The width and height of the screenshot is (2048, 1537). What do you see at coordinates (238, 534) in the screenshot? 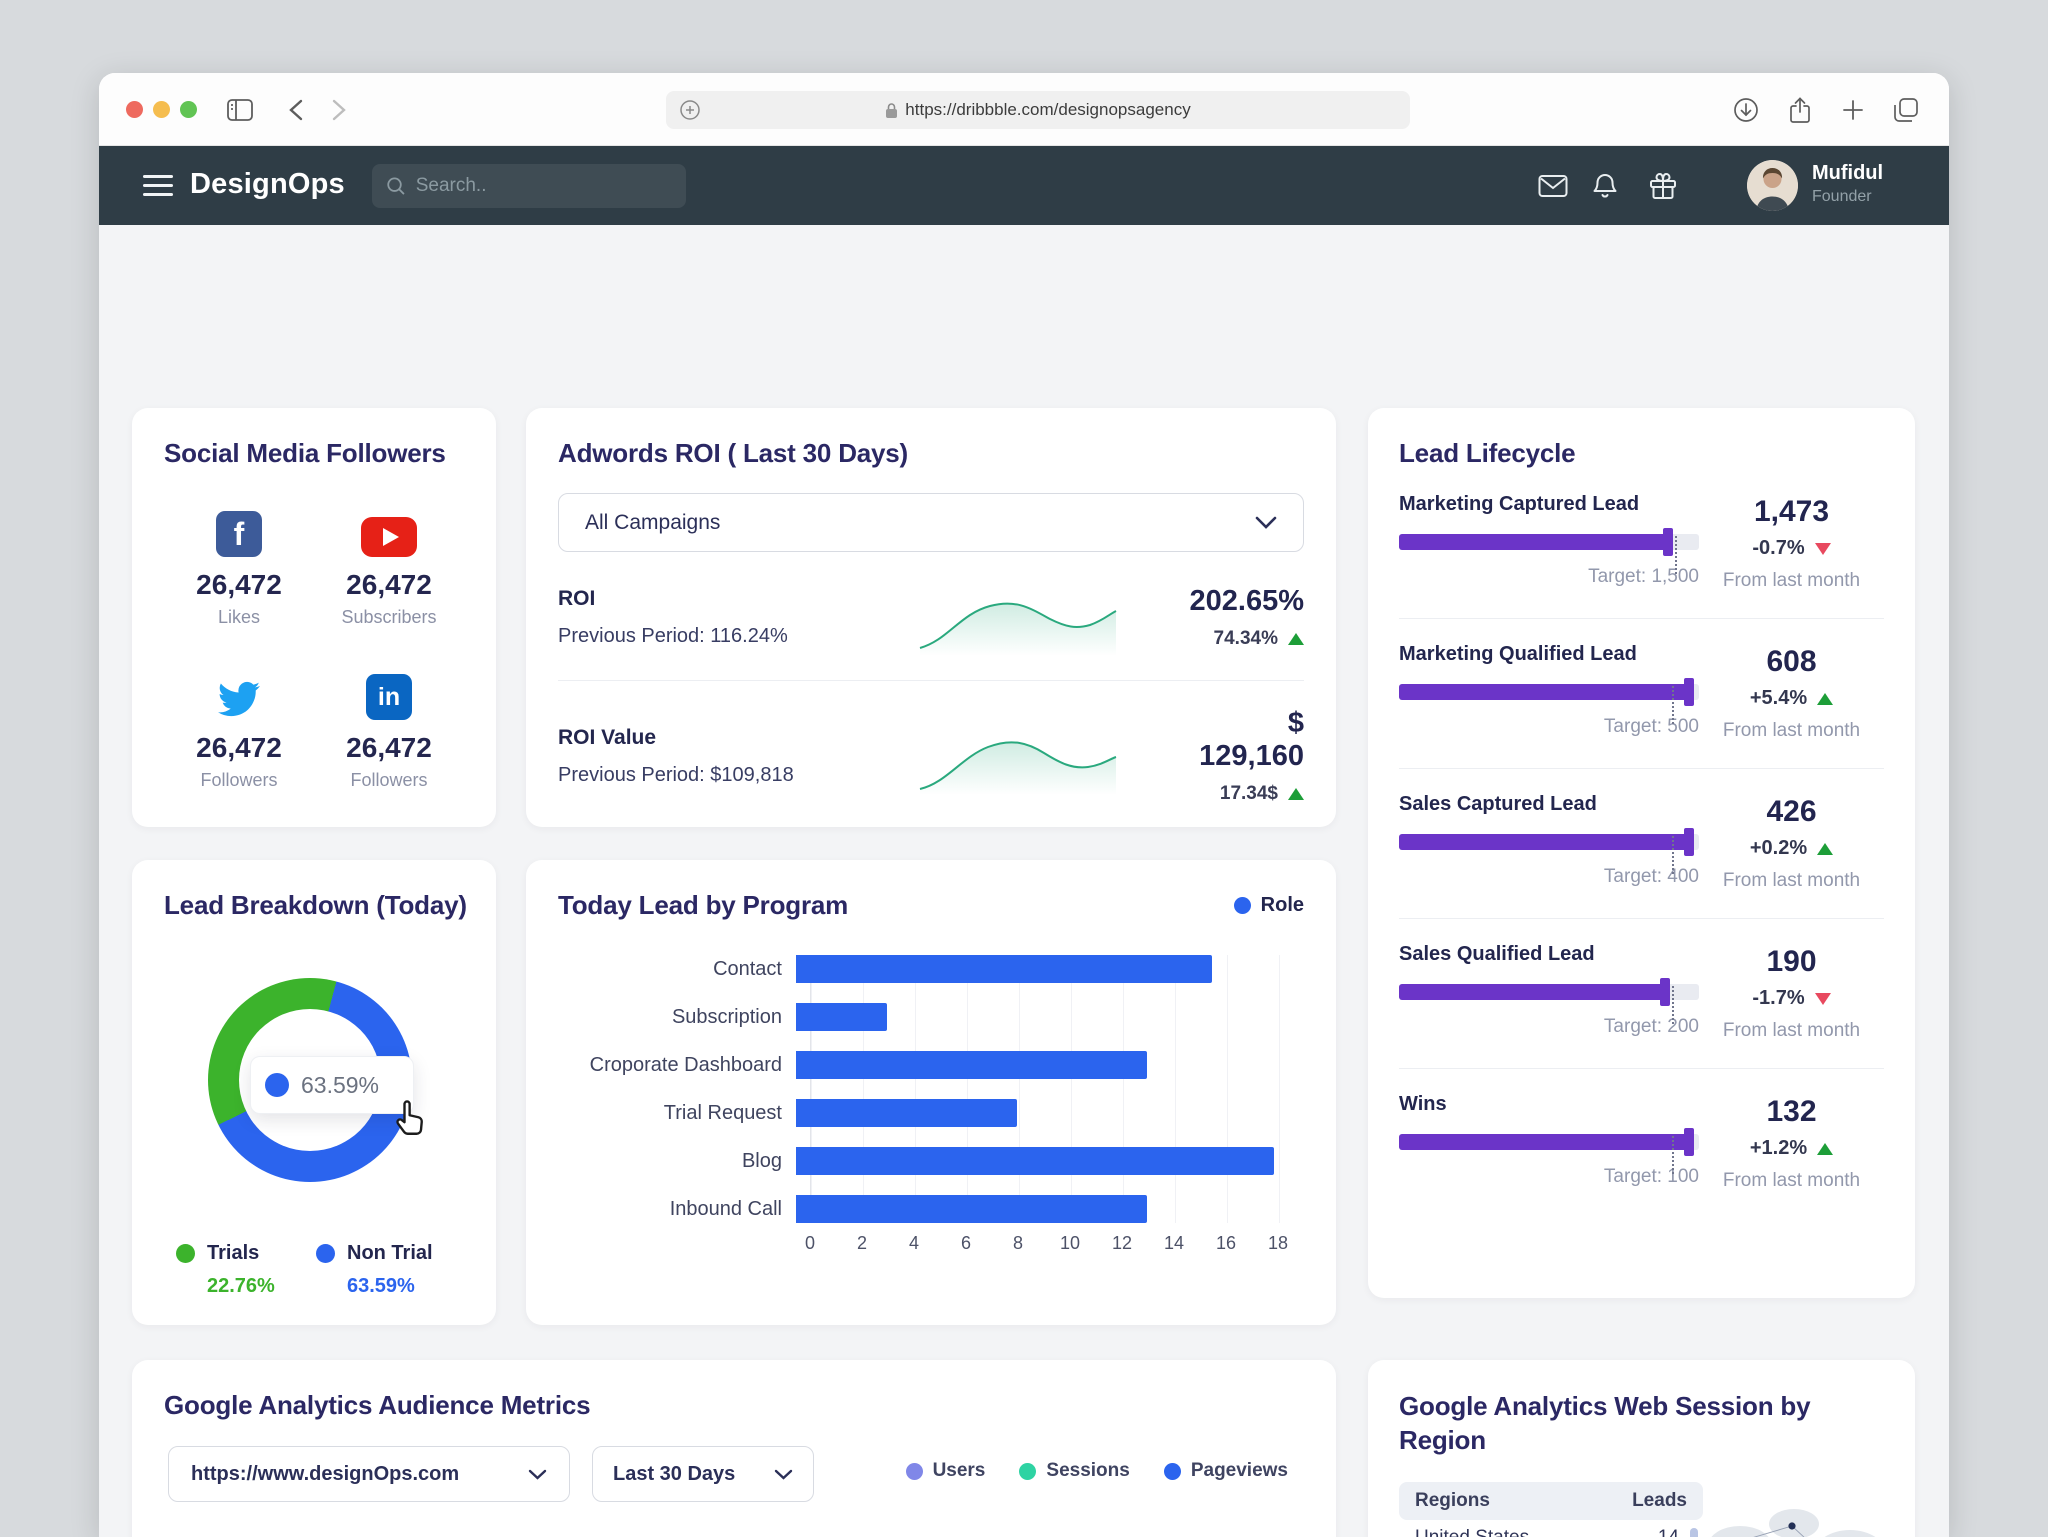
I see `facebook-icon: f` at bounding box center [238, 534].